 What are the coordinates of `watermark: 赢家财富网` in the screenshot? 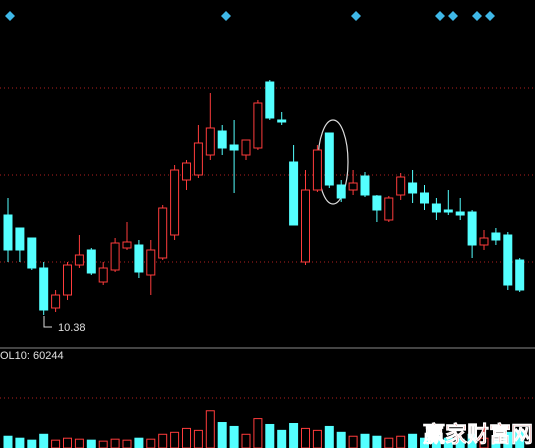 It's located at (478, 434).